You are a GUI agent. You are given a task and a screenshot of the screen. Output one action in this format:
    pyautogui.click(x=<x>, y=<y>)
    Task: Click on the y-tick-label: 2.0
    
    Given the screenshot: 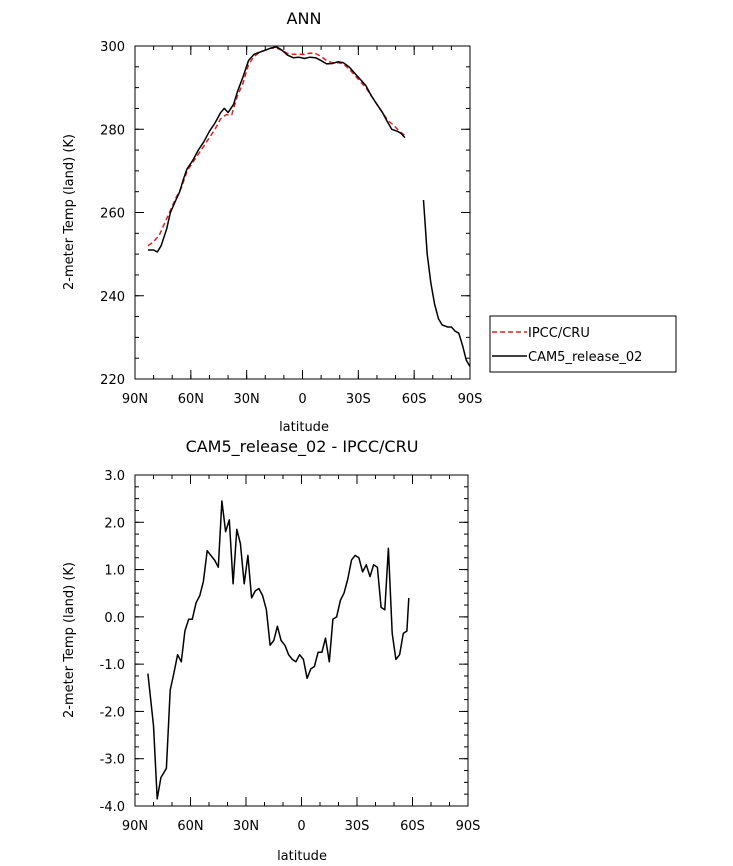 What is the action you would take?
    pyautogui.click(x=114, y=523)
    